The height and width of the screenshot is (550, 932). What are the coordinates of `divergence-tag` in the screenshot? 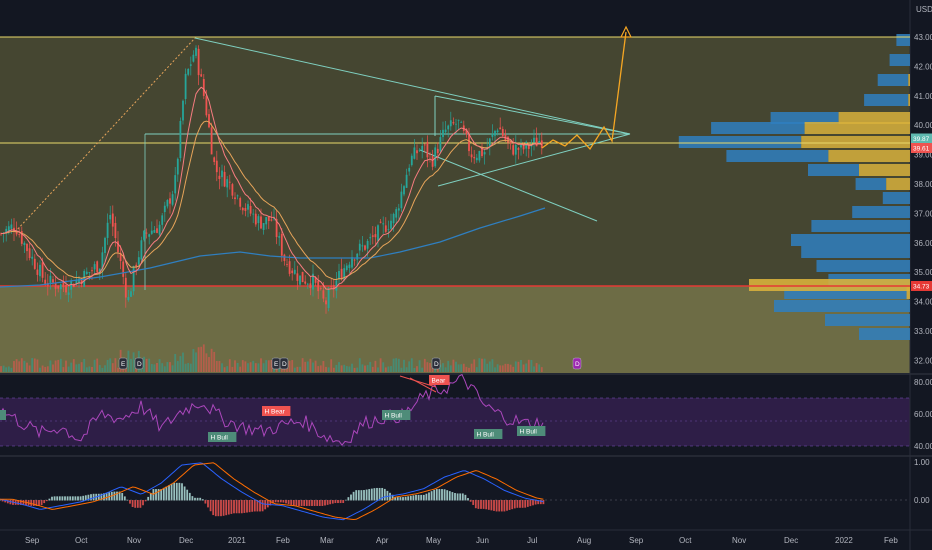 It's located at (531, 431).